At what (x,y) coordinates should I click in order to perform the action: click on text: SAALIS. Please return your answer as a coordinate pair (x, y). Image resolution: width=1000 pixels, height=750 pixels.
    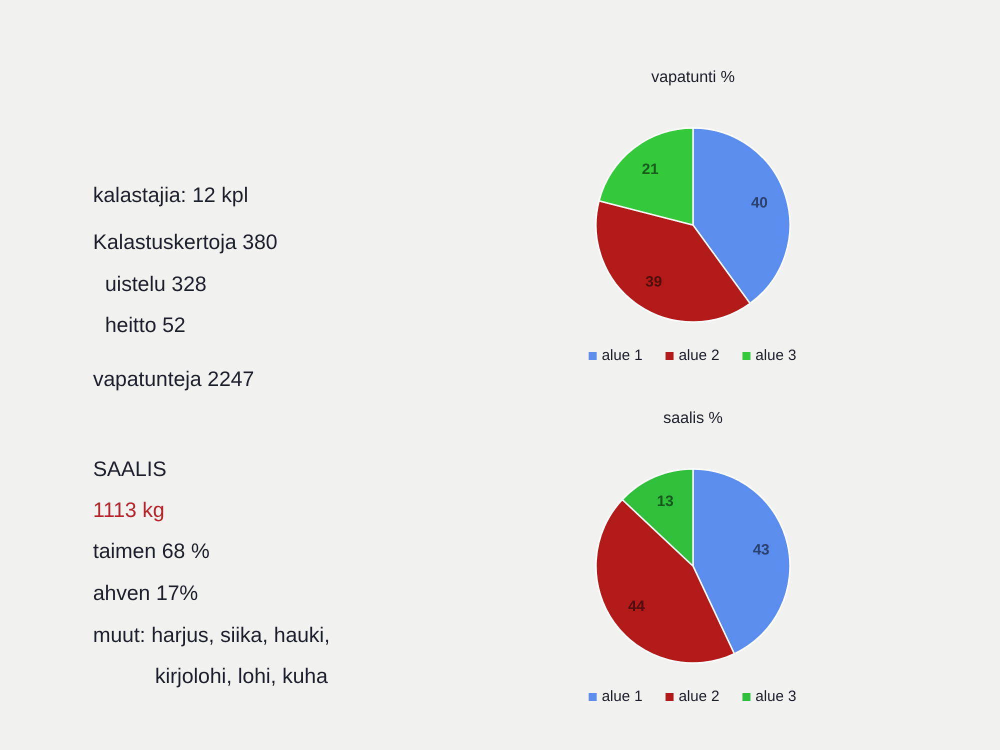
    Looking at the image, I should click on (130, 469).